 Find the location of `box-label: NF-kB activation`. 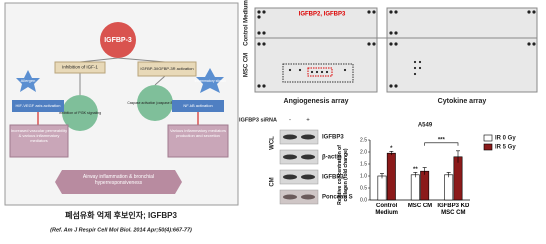

box-label: NF-kB activation is located at coordinates (197, 105).